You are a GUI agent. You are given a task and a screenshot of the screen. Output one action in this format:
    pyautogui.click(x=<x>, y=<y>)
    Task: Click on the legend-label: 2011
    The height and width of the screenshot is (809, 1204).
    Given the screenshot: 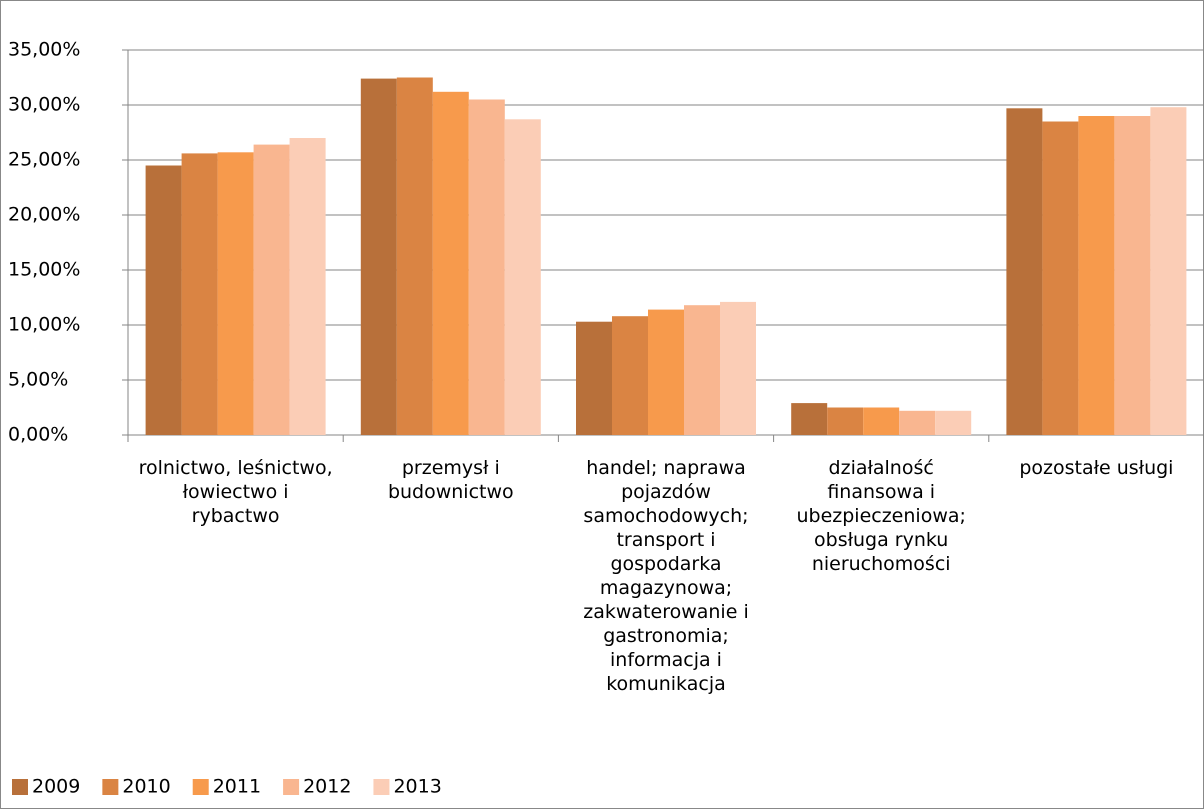 What is the action you would take?
    pyautogui.click(x=237, y=787)
    